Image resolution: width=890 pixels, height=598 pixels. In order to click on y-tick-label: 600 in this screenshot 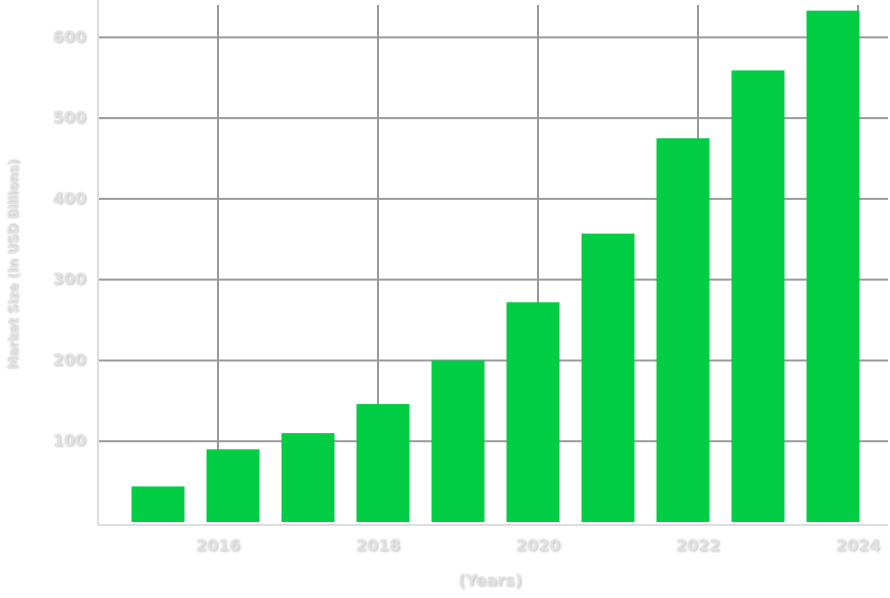, I will do `click(69, 36)`.